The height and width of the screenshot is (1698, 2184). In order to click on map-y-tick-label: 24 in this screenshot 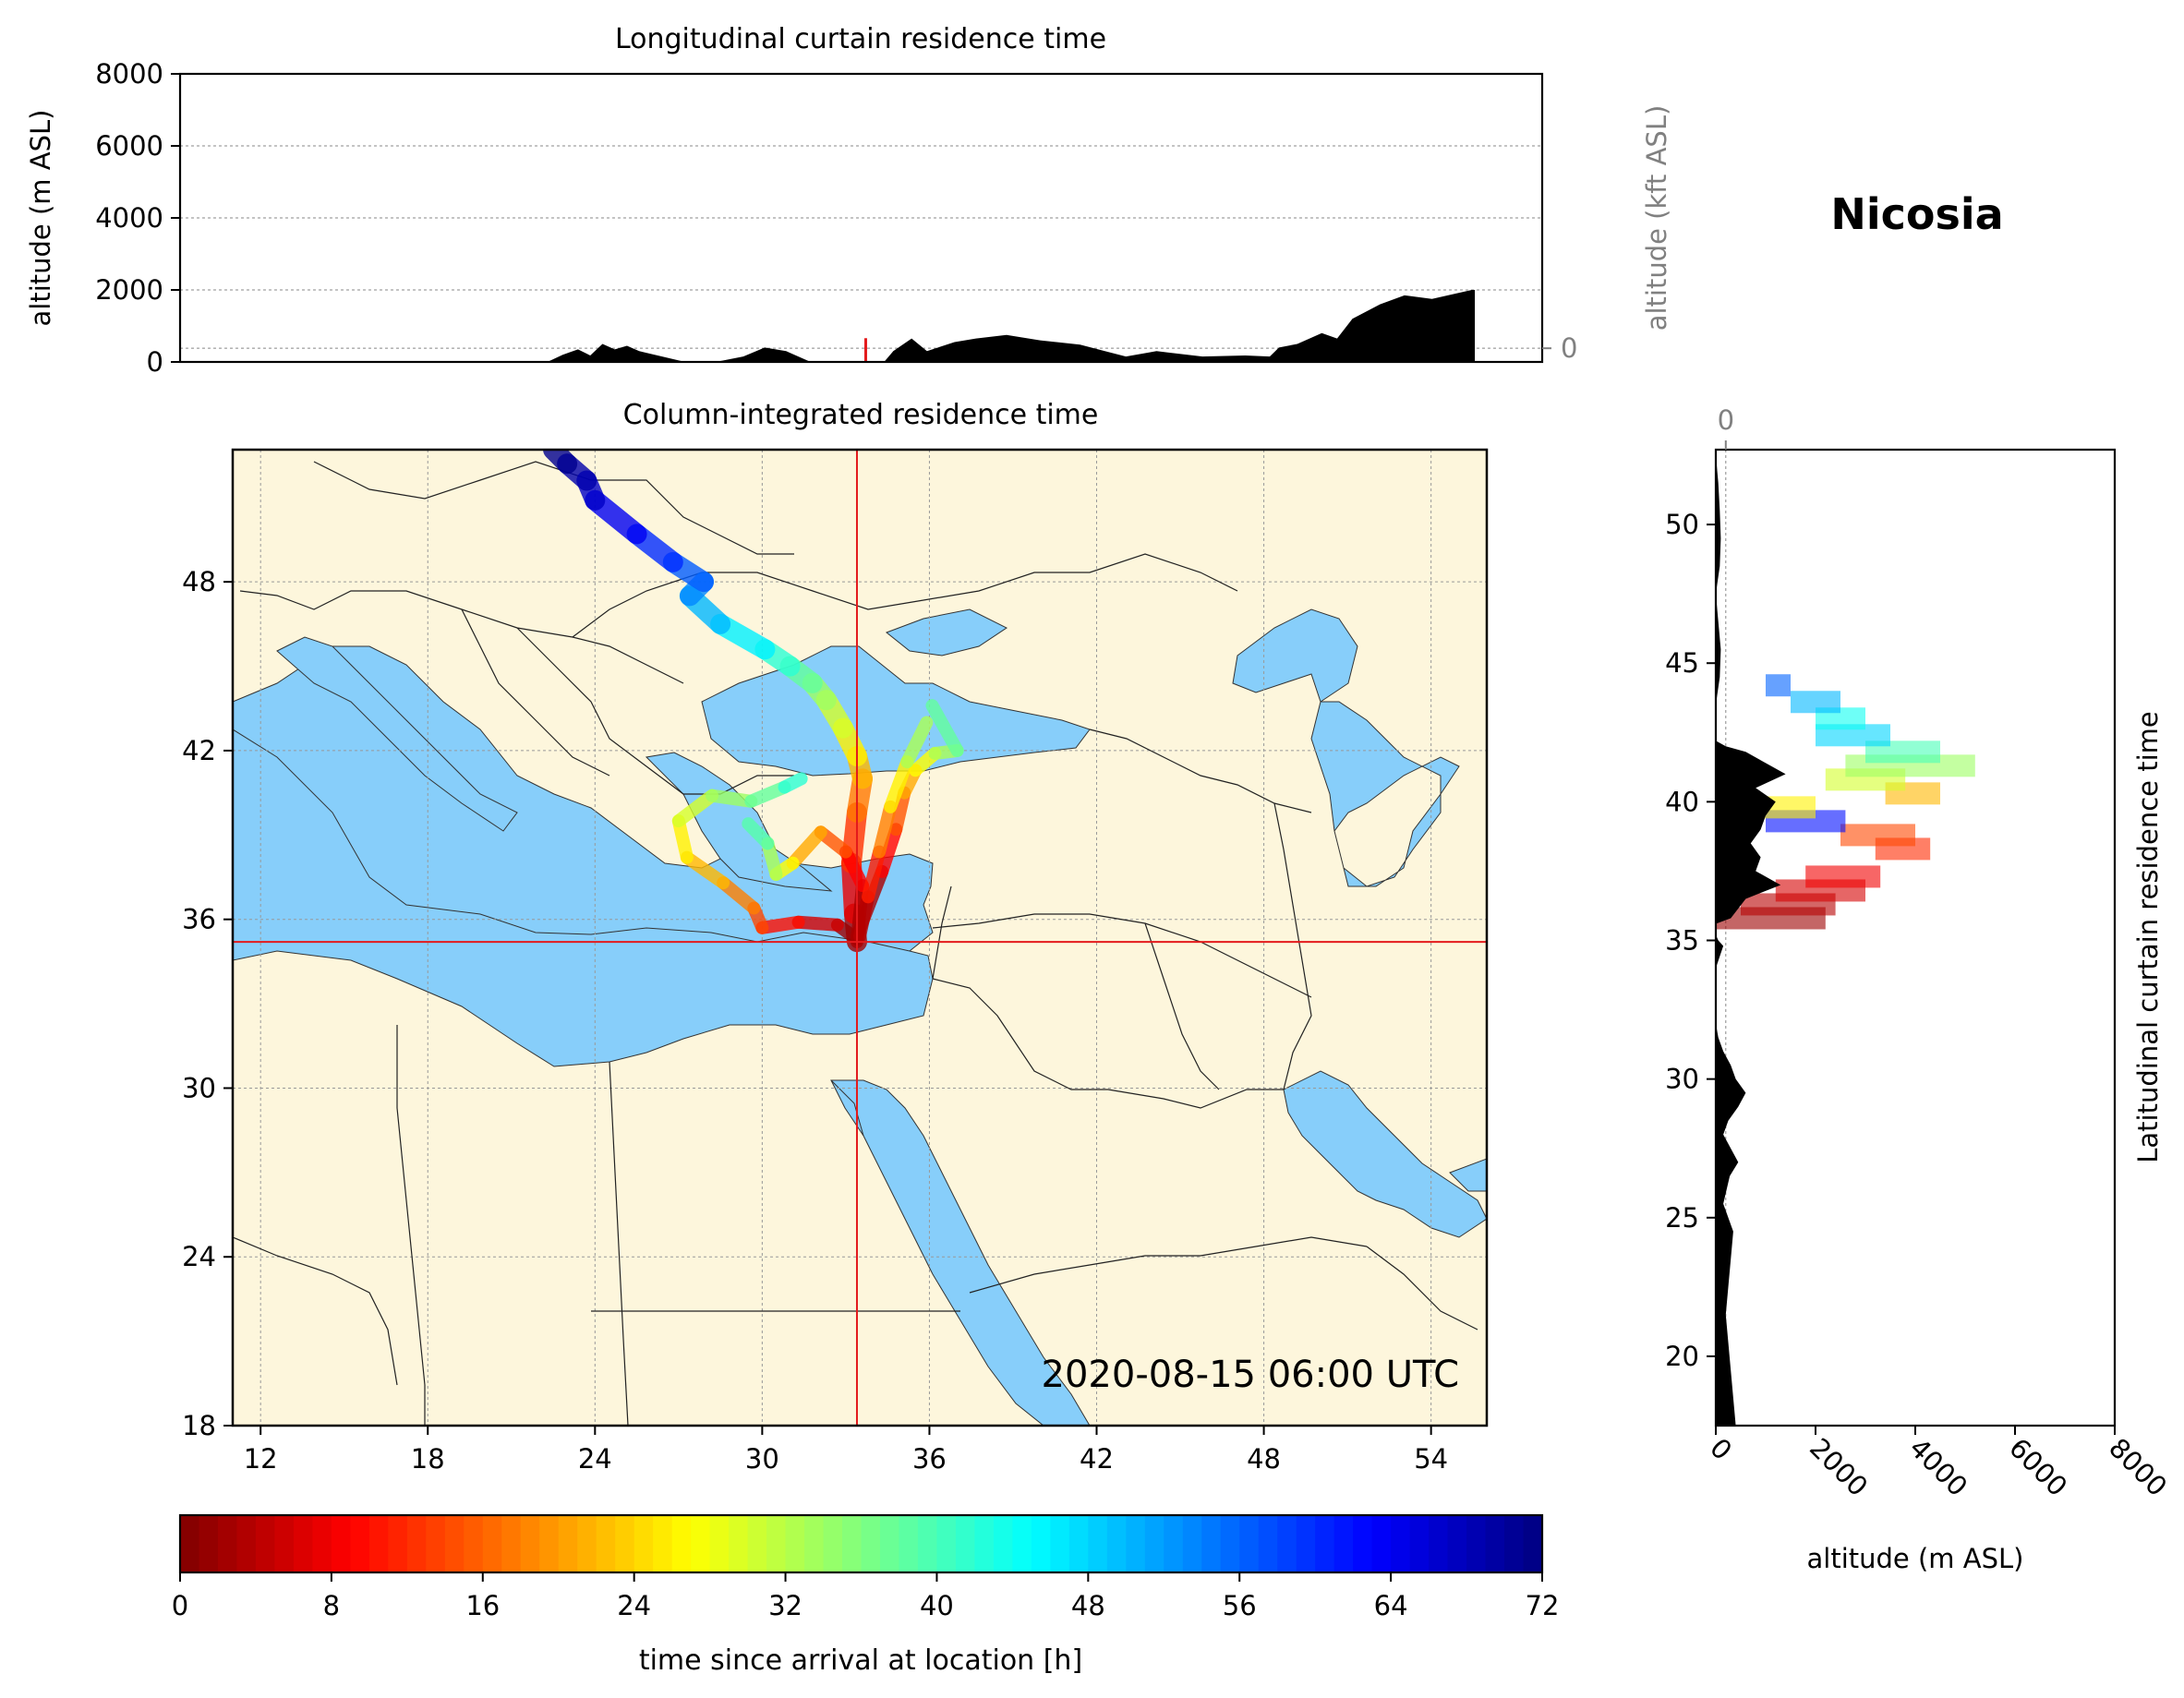, I will do `click(199, 1256)`.